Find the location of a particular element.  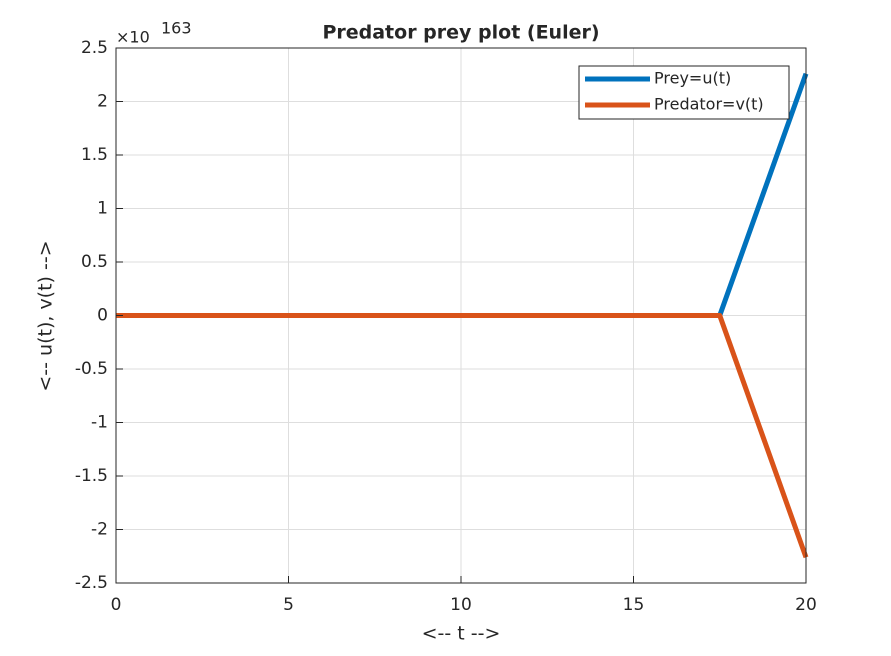

y-tick-label: 1.5 is located at coordinates (94, 155).